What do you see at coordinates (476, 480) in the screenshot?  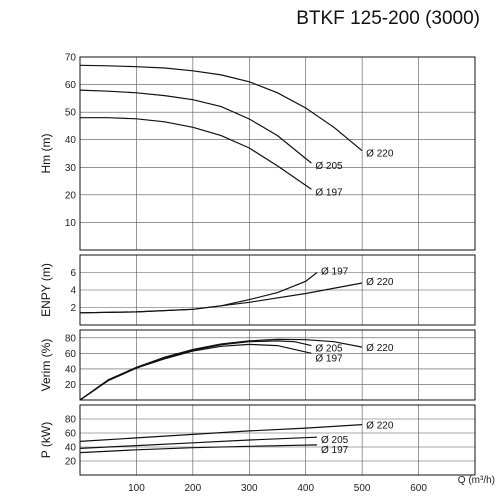 I see `x-axis-label: Q (m³/h)` at bounding box center [476, 480].